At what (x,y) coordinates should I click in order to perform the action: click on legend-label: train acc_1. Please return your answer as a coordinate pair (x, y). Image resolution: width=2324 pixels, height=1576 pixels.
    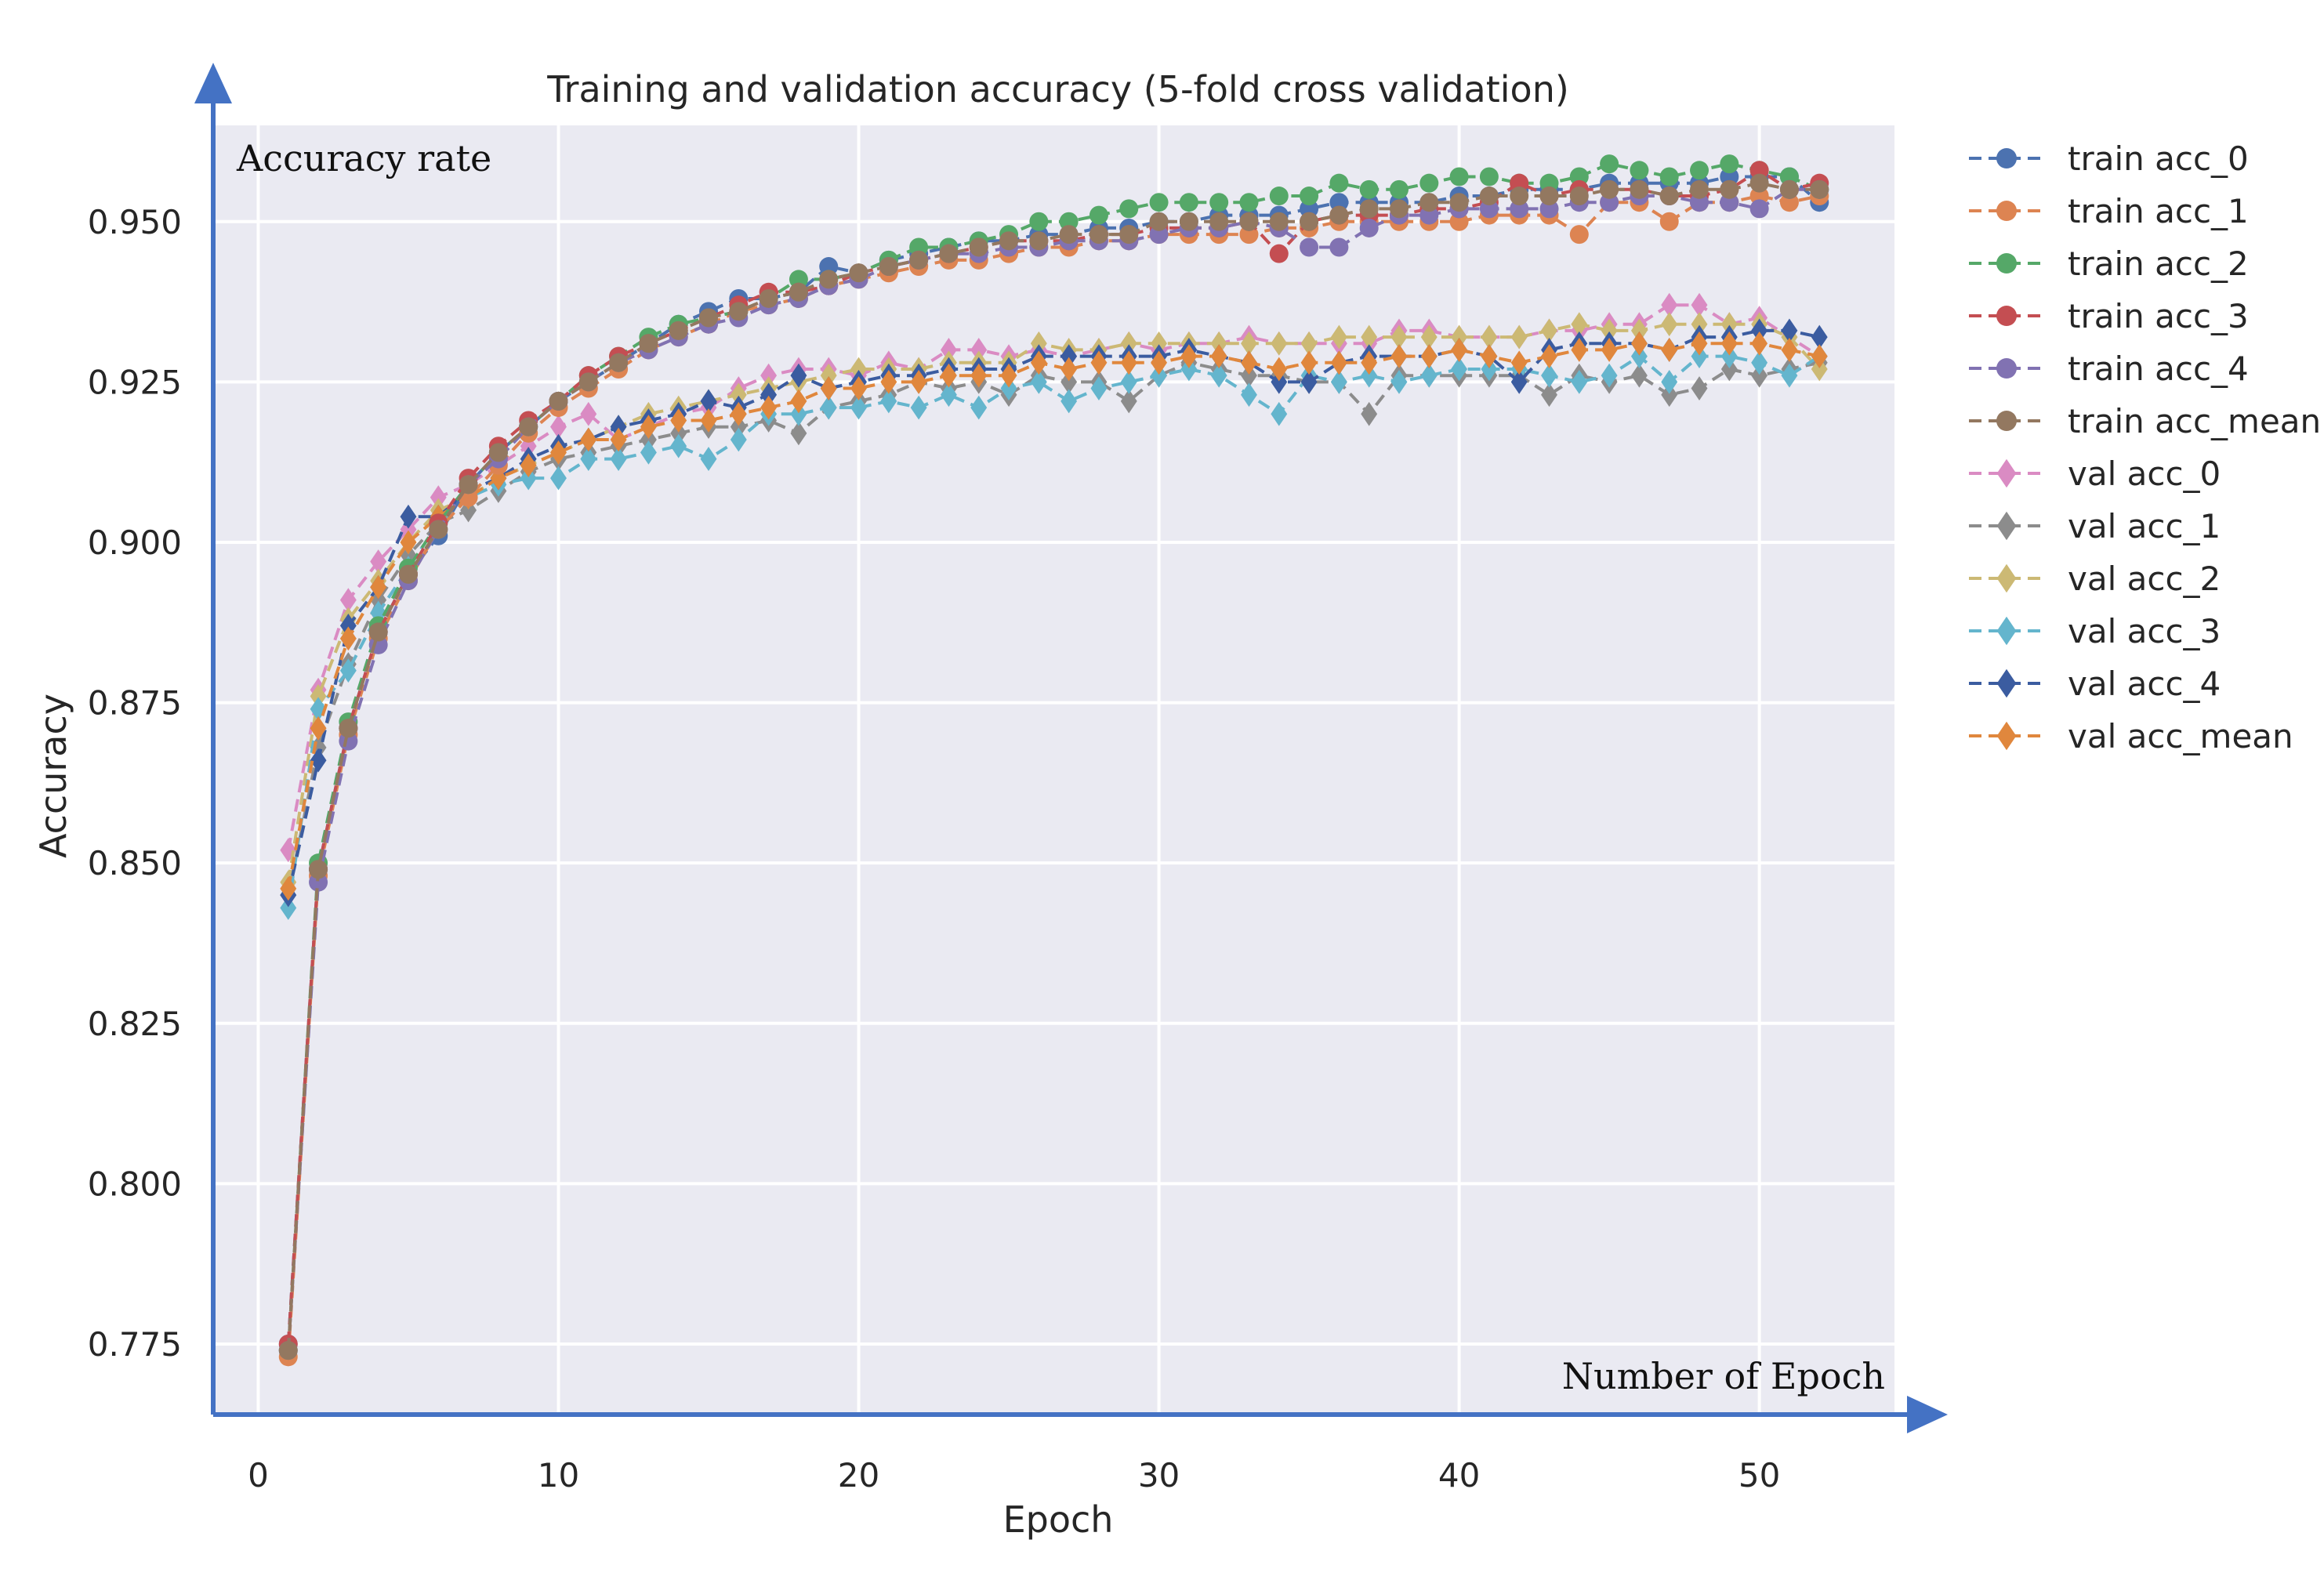
    Looking at the image, I should click on (2158, 211).